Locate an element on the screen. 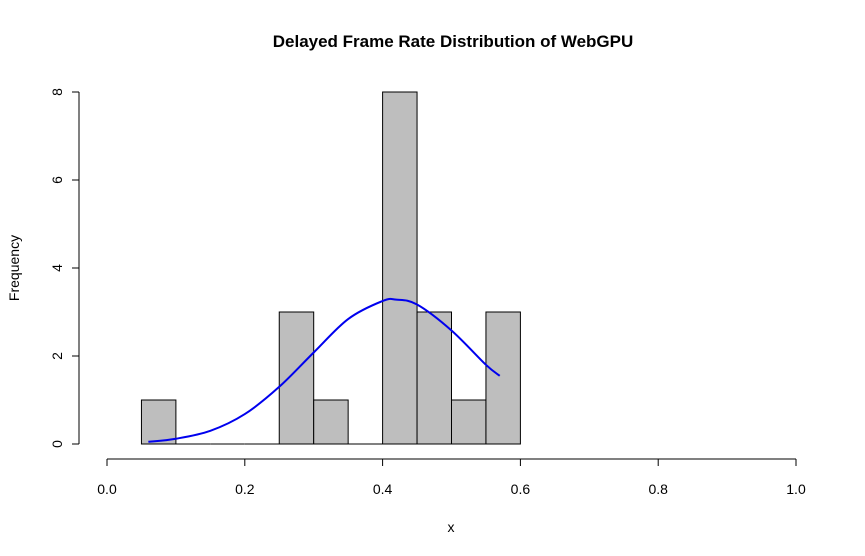  x-tick-label: 0.0 is located at coordinates (107, 489).